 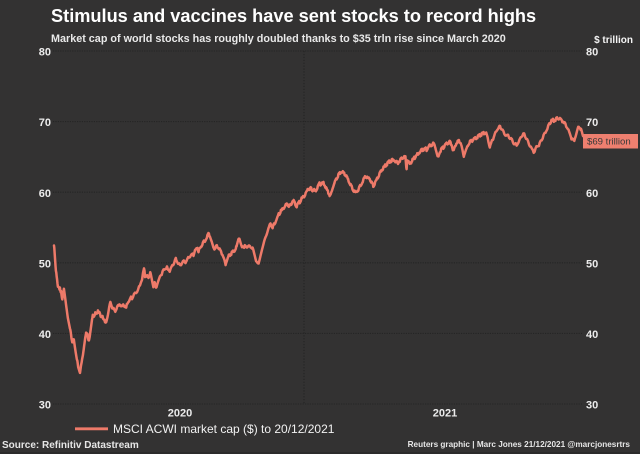 I want to click on svg-text: 2020, so click(x=180, y=413).